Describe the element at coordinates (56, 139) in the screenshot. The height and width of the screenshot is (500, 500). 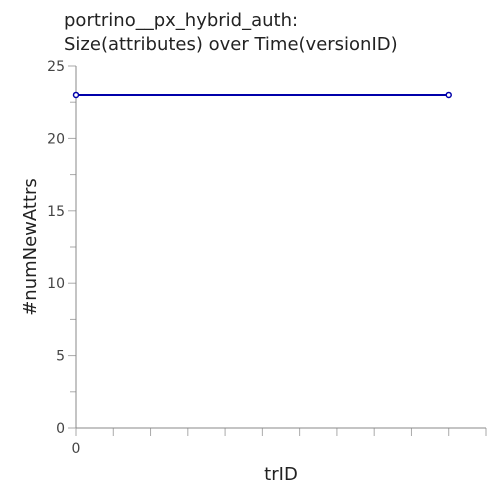
I see `y-tick-label: 20` at that location.